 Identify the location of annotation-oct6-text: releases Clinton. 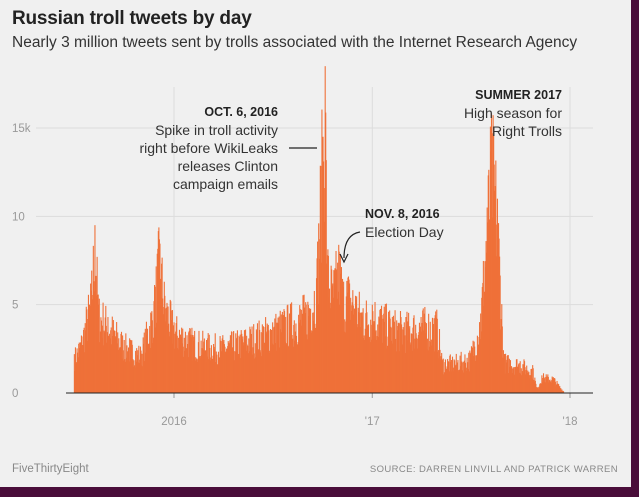
(228, 166).